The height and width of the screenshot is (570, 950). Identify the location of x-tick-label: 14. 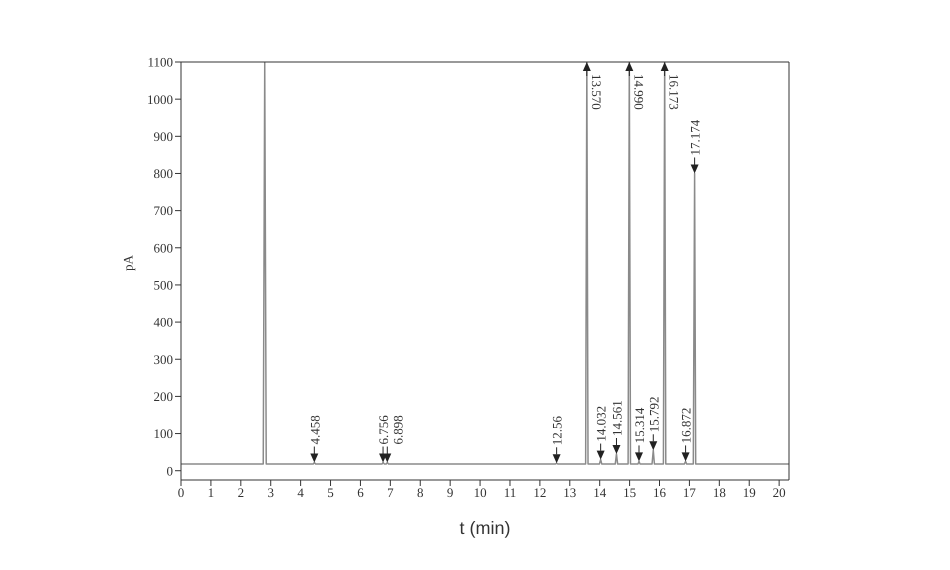
(600, 492).